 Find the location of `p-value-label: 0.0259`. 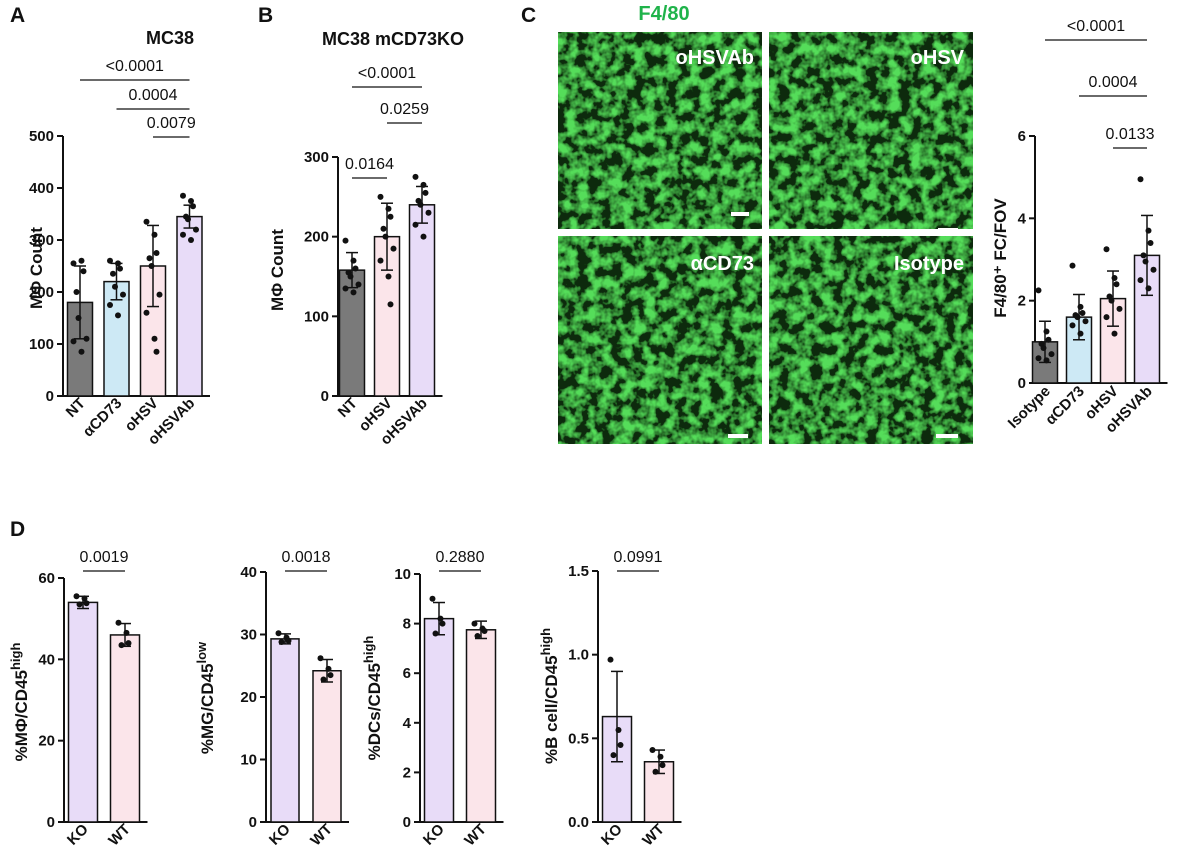

p-value-label: 0.0259 is located at coordinates (404, 109).